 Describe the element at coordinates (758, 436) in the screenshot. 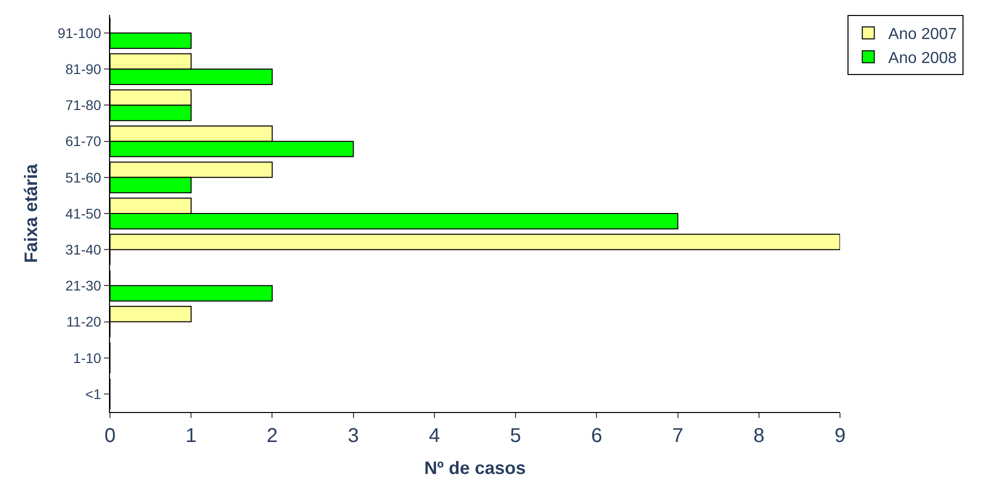

I see `x-tick-label: 8` at that location.